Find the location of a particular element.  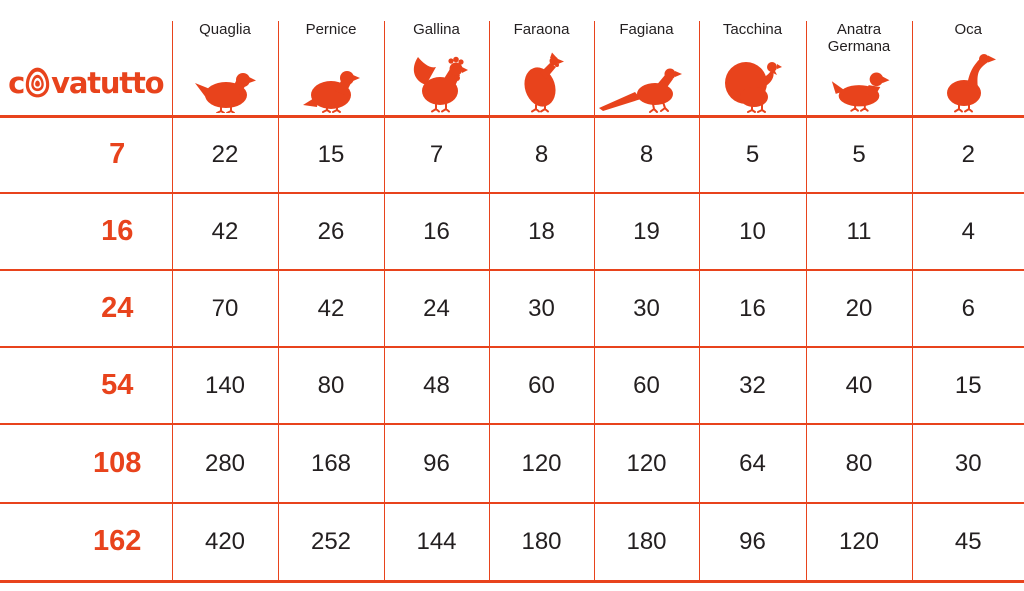

table-row: 54 140 80 48 60 60 32 40 15 is located at coordinates (512, 386).